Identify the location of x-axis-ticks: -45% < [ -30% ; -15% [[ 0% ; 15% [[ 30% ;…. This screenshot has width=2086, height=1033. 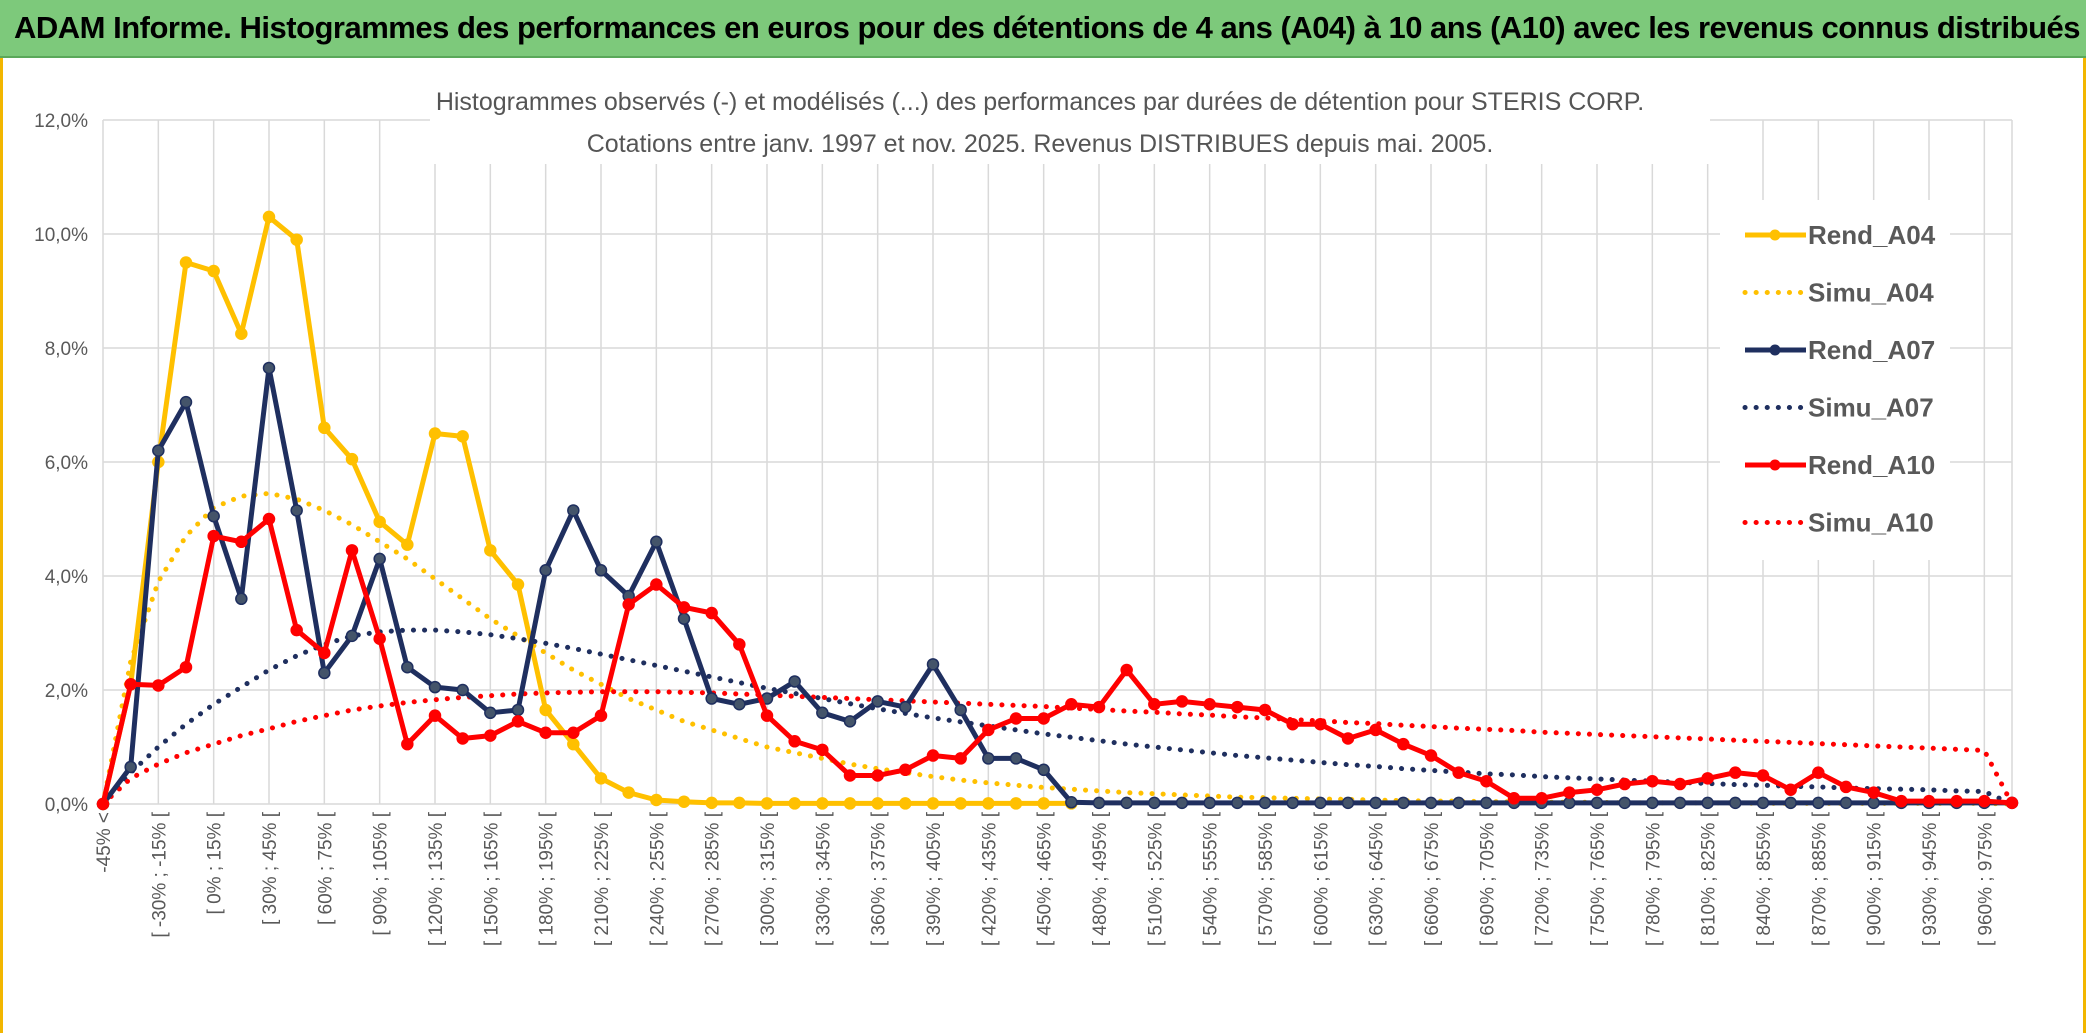
(1045, 878).